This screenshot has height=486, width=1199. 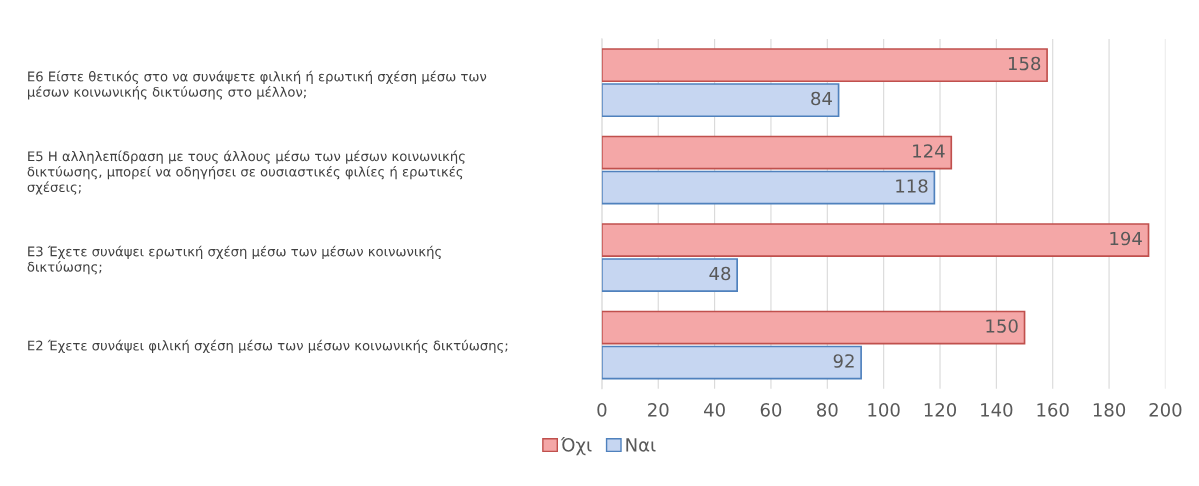 What do you see at coordinates (1024, 63) in the screenshot?
I see `data-label: 158` at bounding box center [1024, 63].